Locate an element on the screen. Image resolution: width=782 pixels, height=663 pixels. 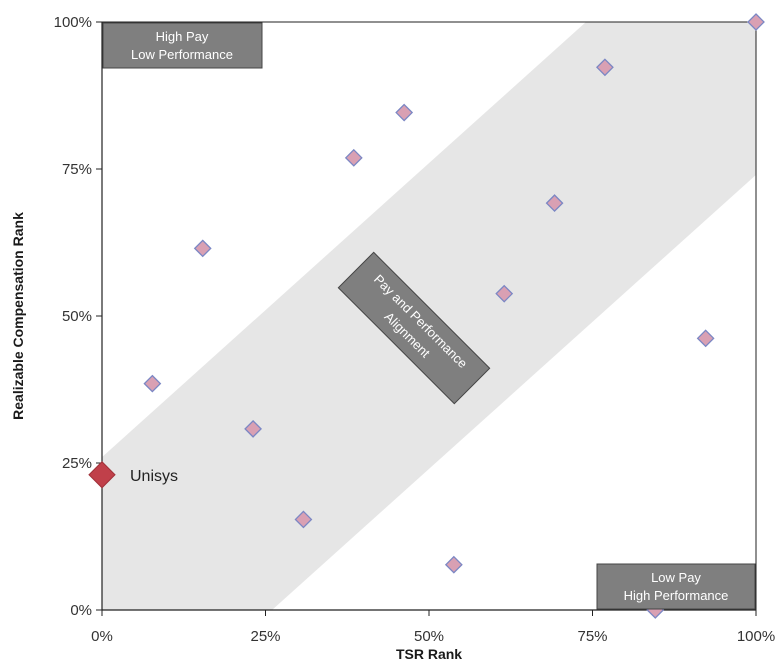
x-tick-label: 50% is located at coordinates (429, 636).